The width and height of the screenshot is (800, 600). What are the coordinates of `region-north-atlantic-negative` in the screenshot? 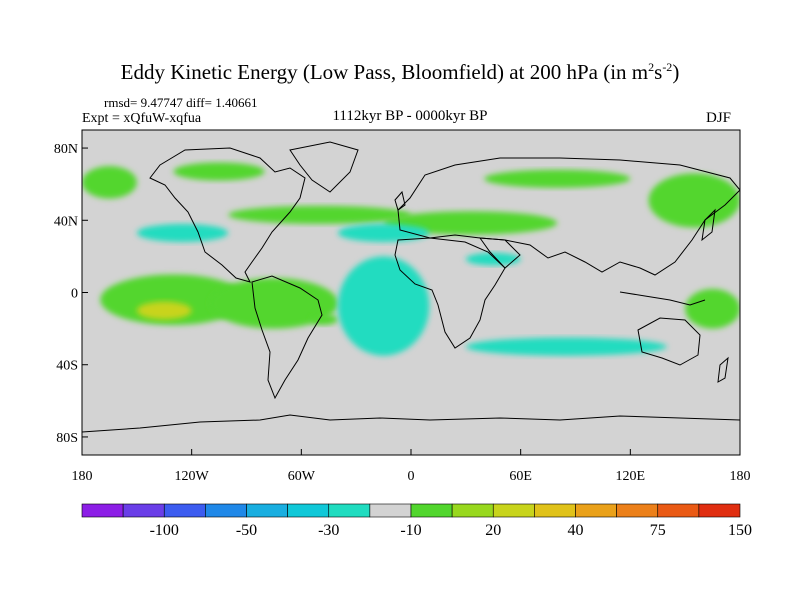 It's located at (383, 232).